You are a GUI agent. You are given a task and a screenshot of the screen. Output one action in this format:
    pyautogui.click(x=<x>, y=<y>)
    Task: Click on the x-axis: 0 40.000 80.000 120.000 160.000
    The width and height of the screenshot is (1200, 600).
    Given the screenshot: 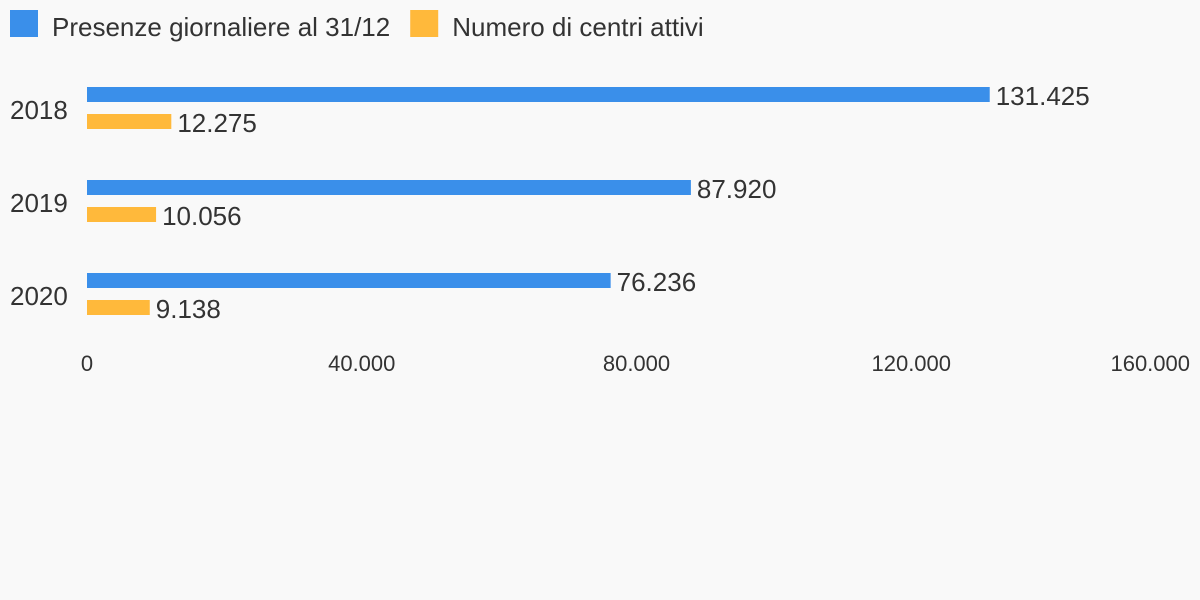 What is the action you would take?
    pyautogui.click(x=635, y=363)
    